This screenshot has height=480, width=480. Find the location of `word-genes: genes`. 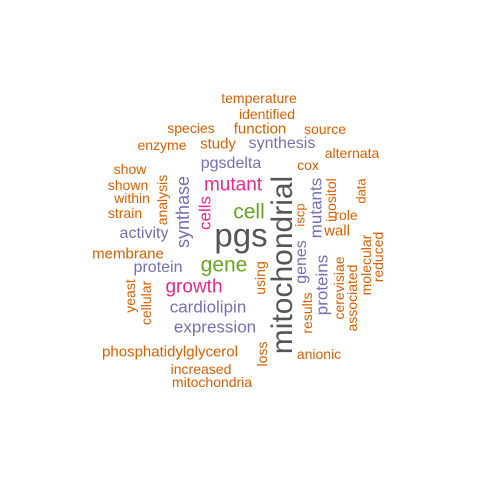

word-genes: genes is located at coordinates (301, 262).